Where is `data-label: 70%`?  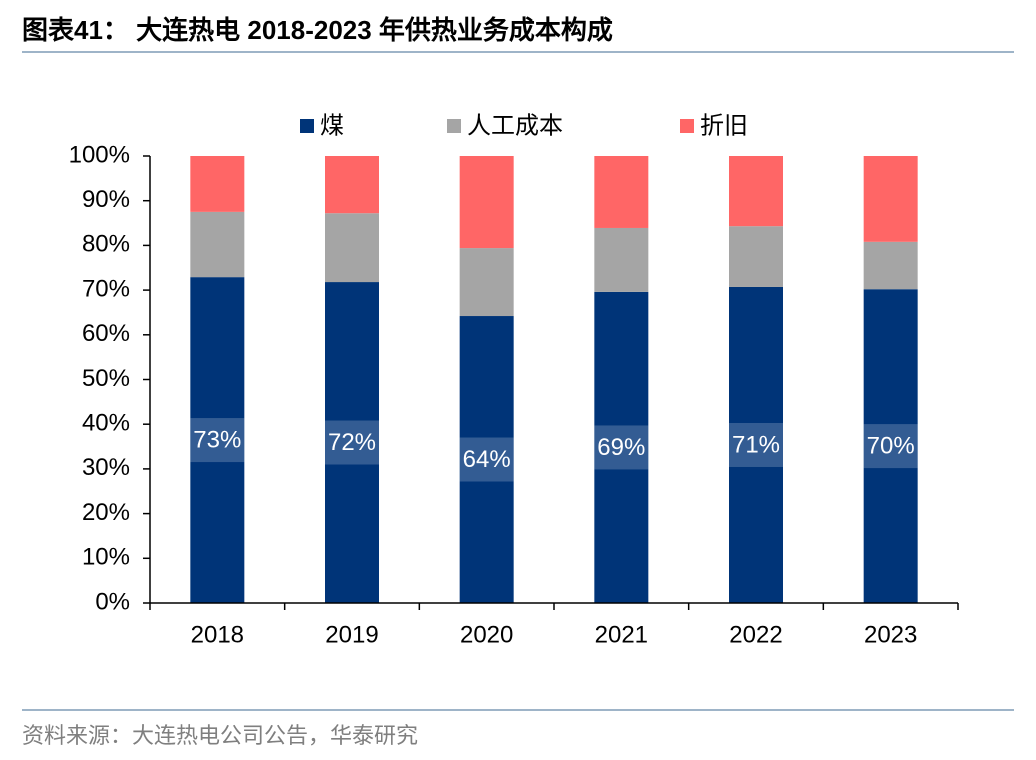 data-label: 70% is located at coordinates (891, 445).